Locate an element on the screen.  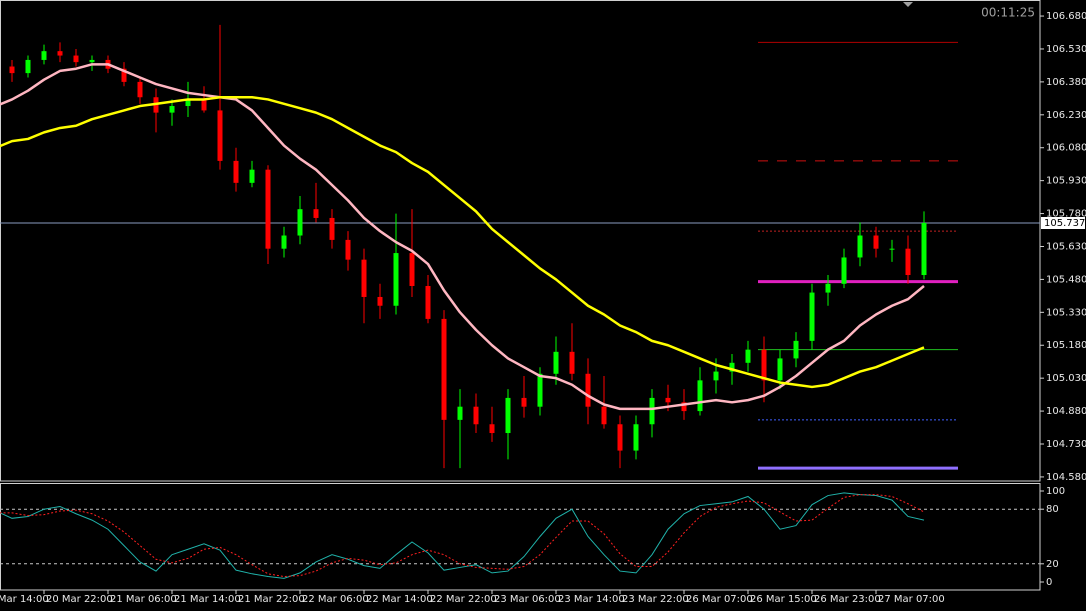
x-tick-label: 20 Mar 22:00 is located at coordinates (79, 599).